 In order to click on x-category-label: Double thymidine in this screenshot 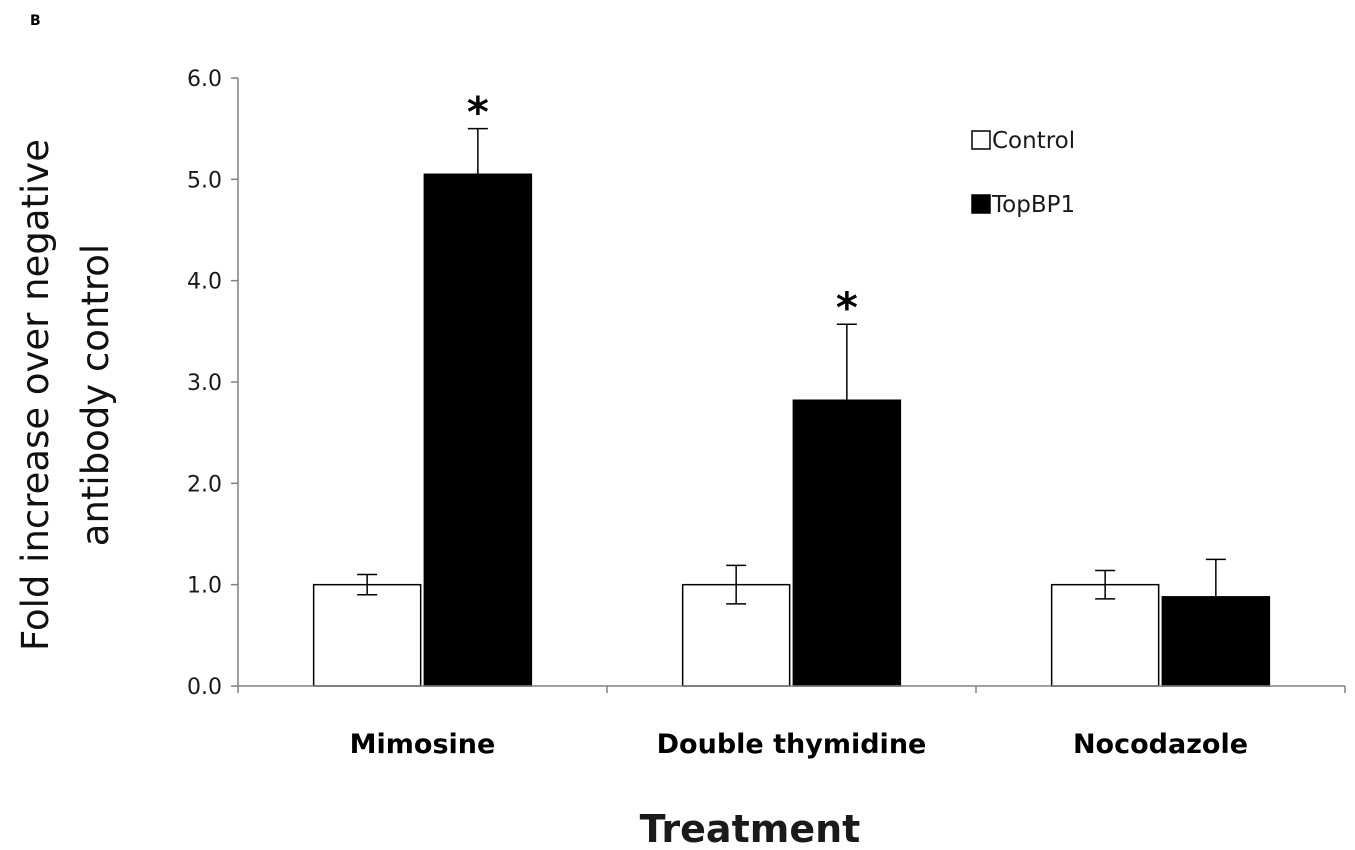, I will do `click(792, 744)`.